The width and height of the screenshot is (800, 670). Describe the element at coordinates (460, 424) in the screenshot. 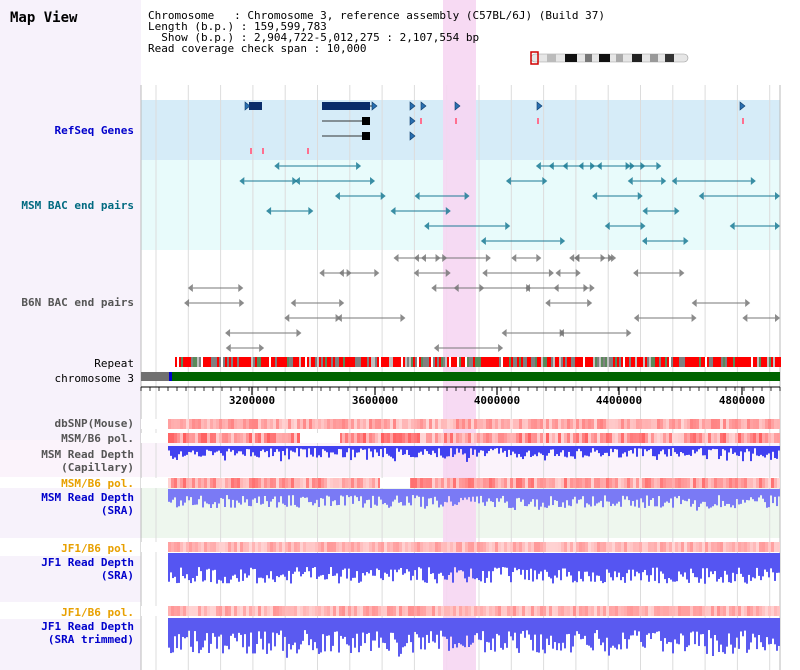

I see `dbsnp-track` at that location.